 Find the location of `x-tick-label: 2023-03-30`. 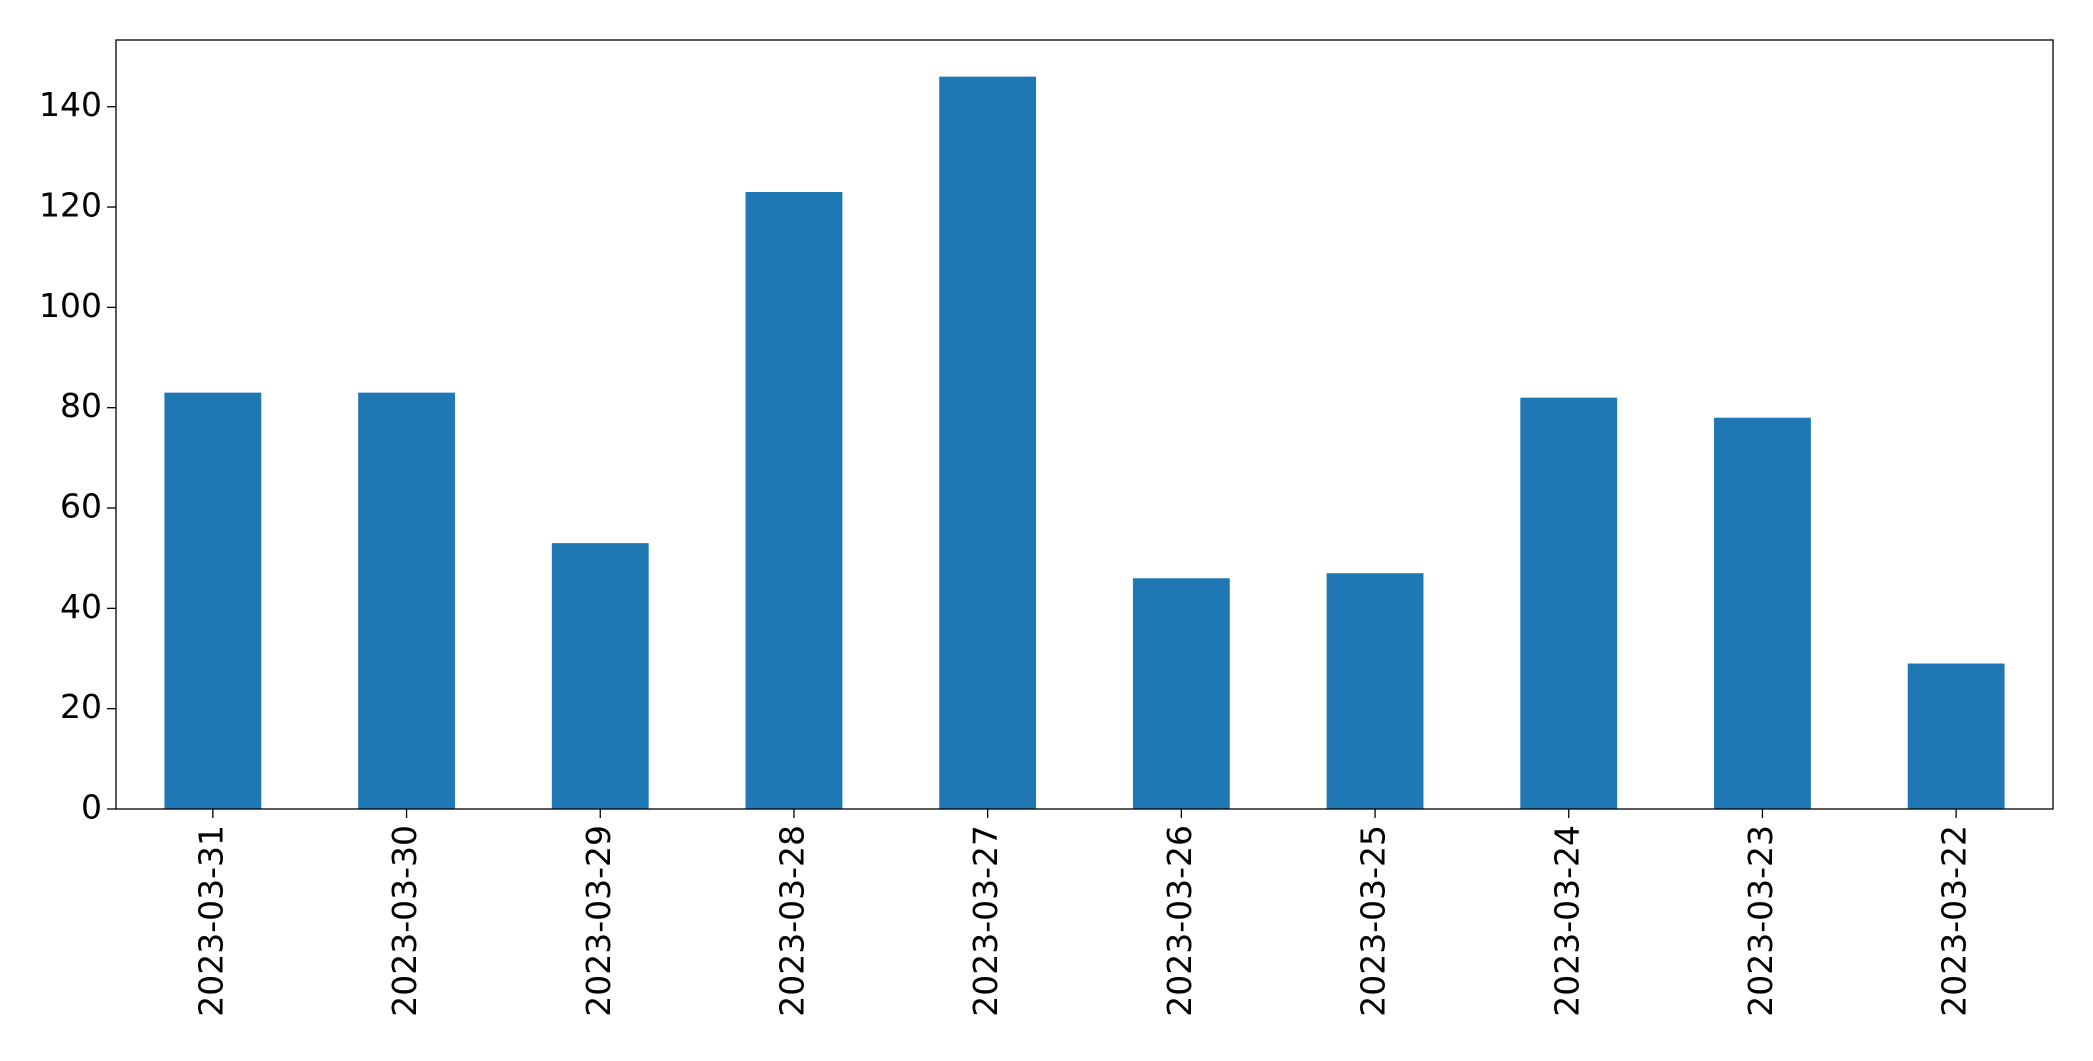

x-tick-label: 2023-03-30 is located at coordinates (404, 921).